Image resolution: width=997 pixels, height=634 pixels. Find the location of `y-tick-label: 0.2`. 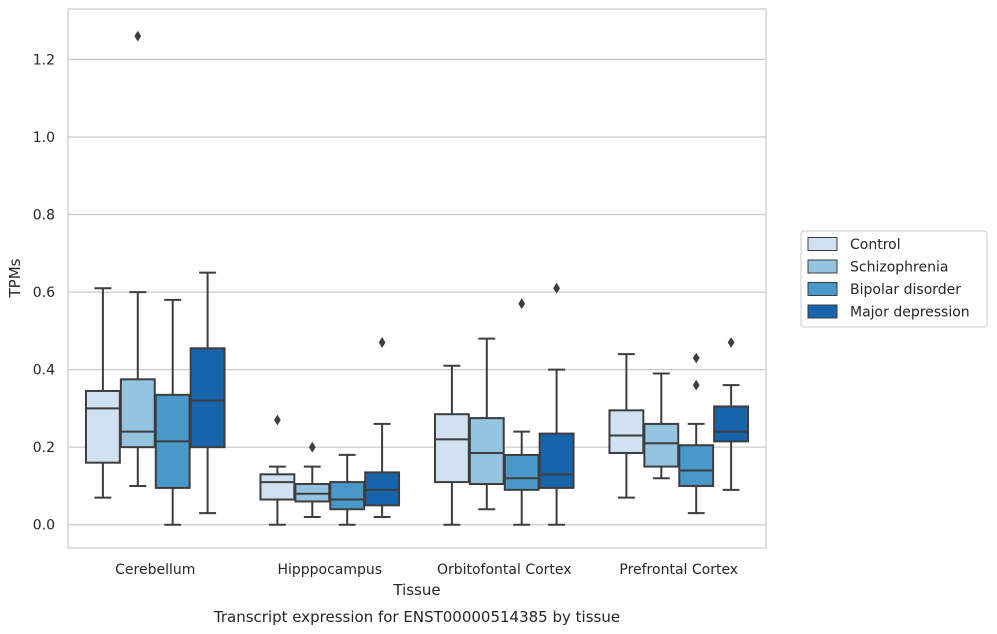

y-tick-label: 0.2 is located at coordinates (44, 448).